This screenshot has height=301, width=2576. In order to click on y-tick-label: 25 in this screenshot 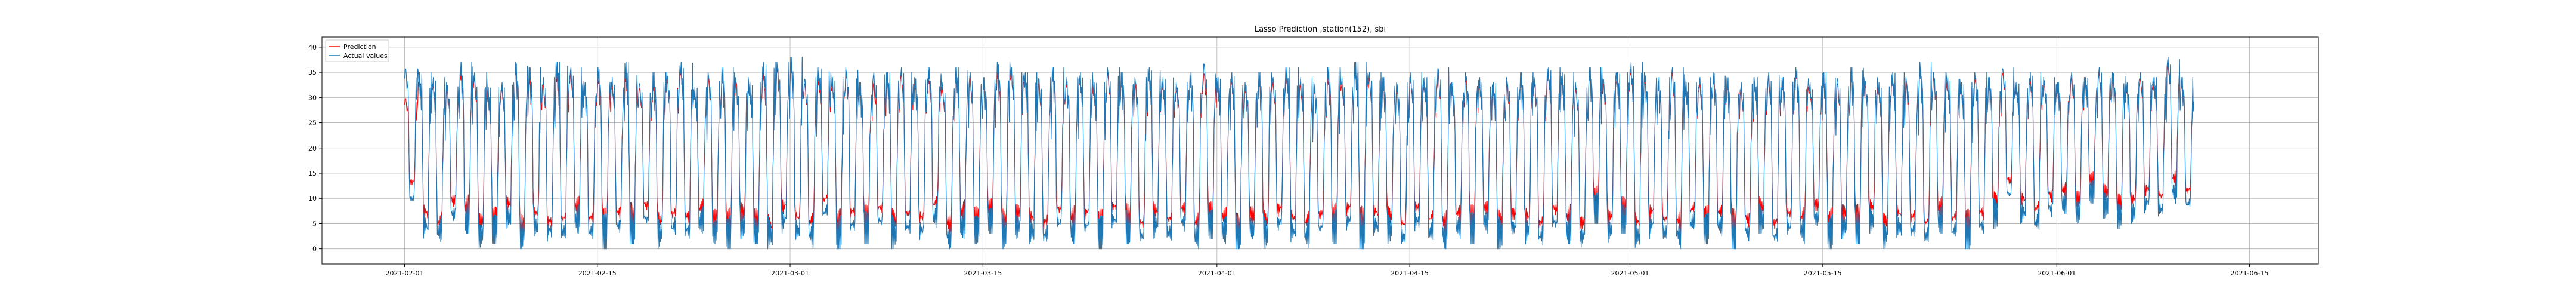, I will do `click(312, 123)`.